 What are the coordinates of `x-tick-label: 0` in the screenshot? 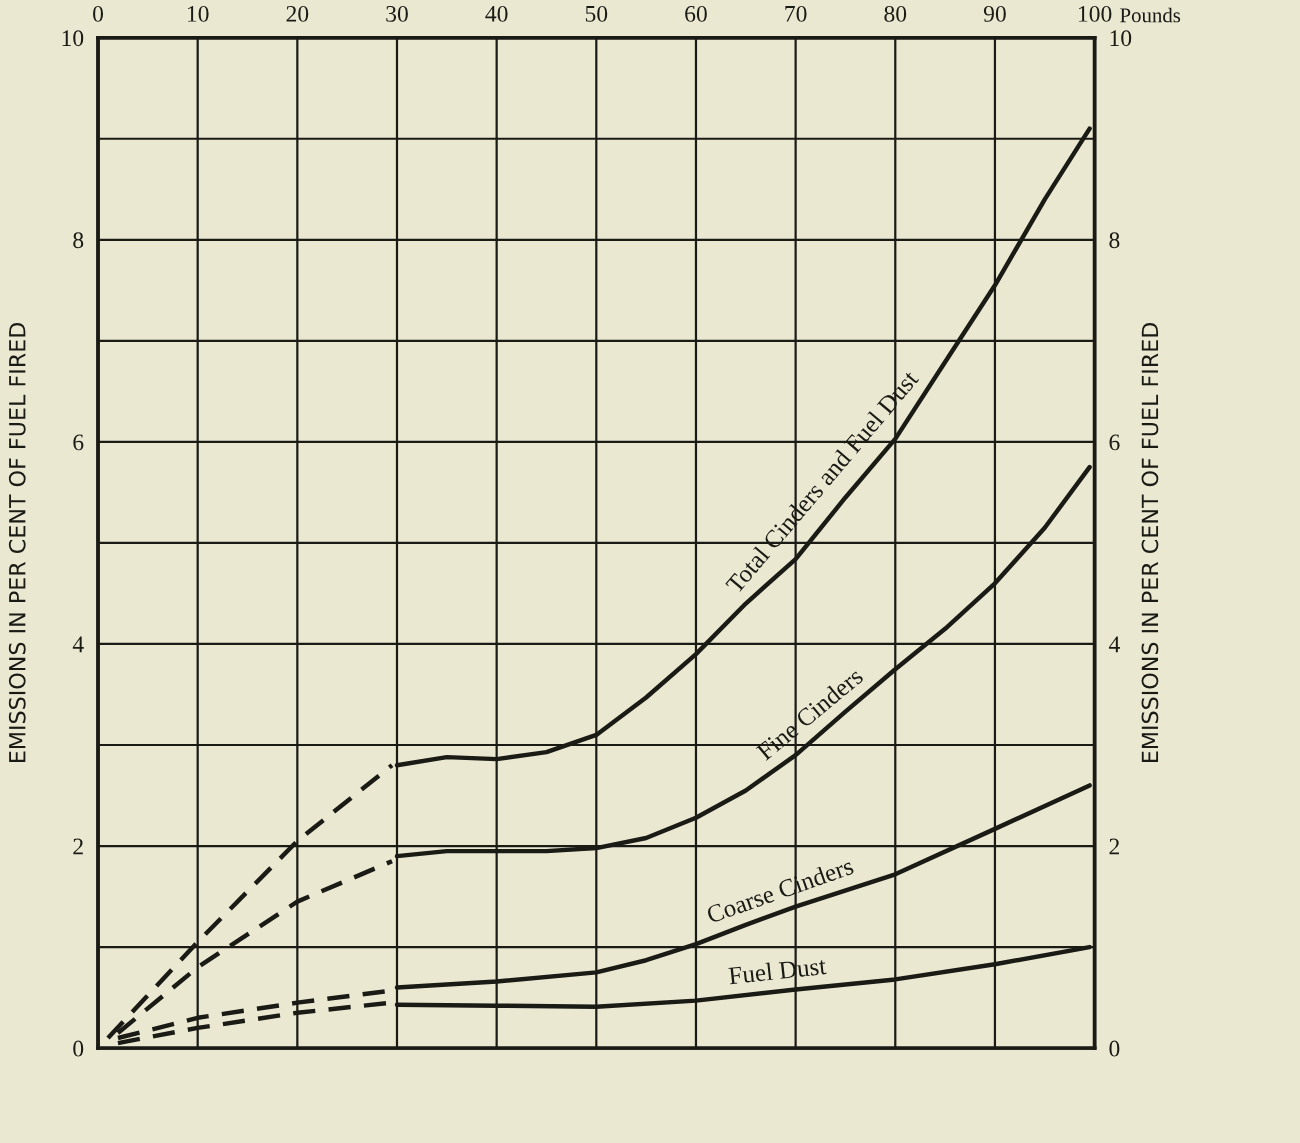 It's located at (98, 13).